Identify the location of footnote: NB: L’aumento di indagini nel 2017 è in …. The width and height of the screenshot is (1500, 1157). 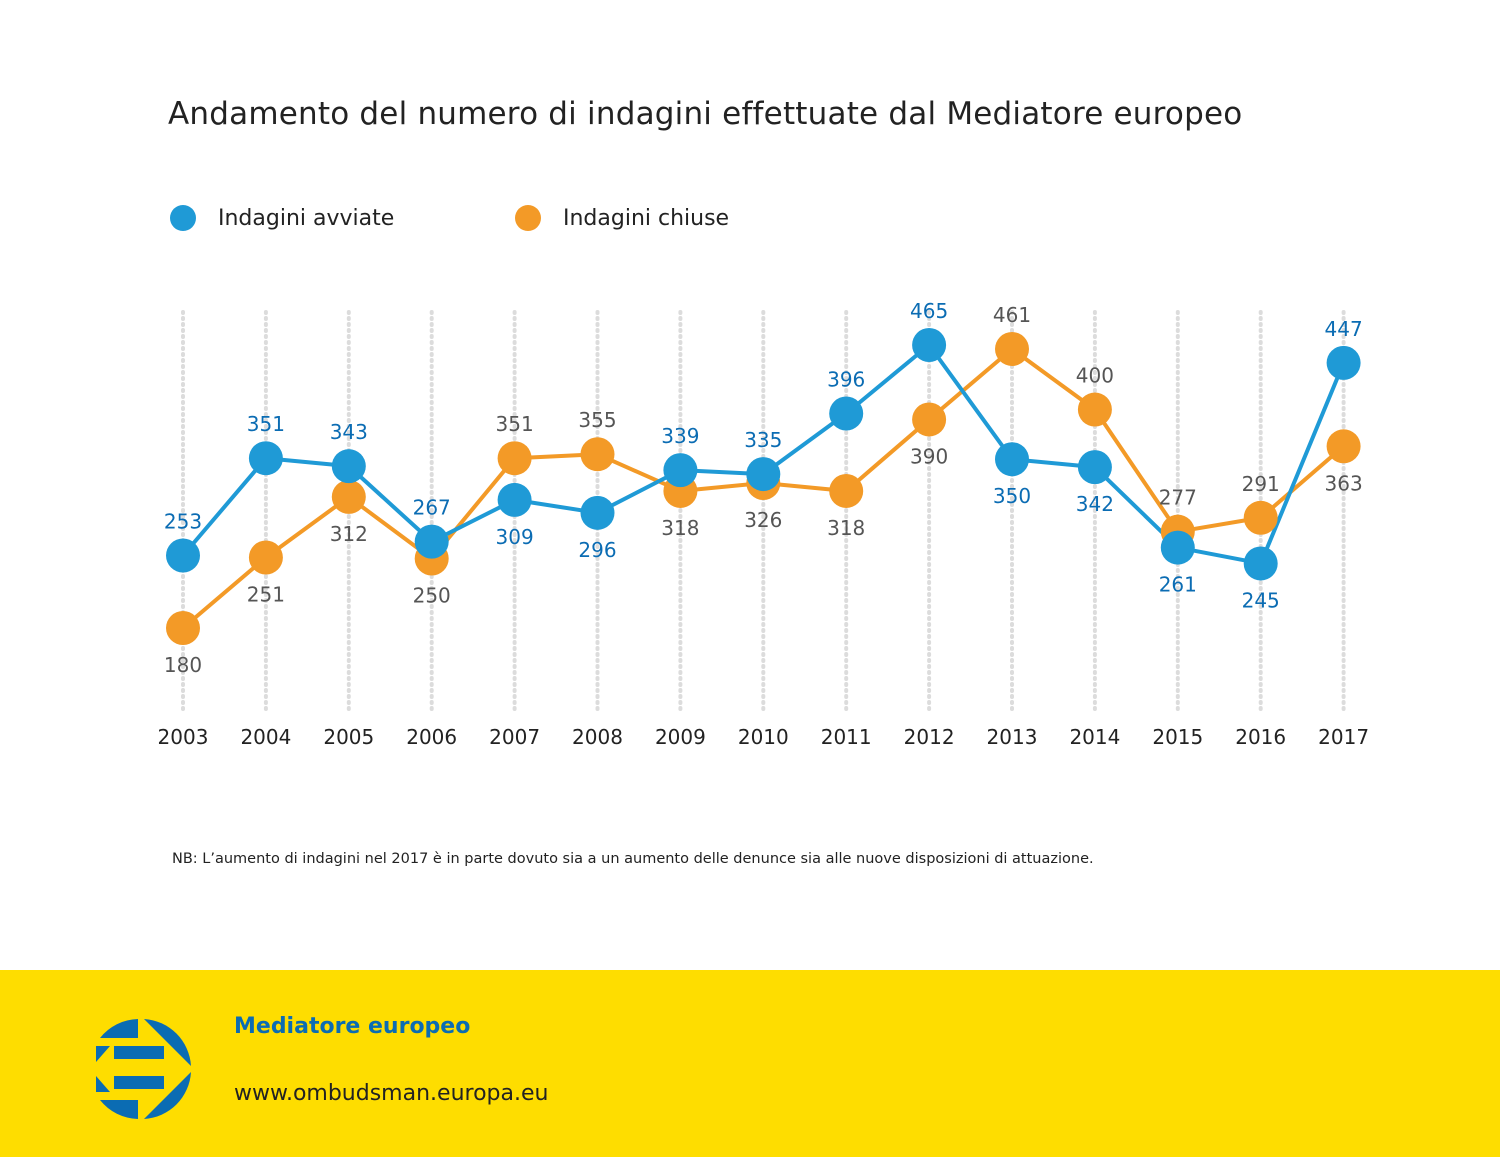
(633, 859).